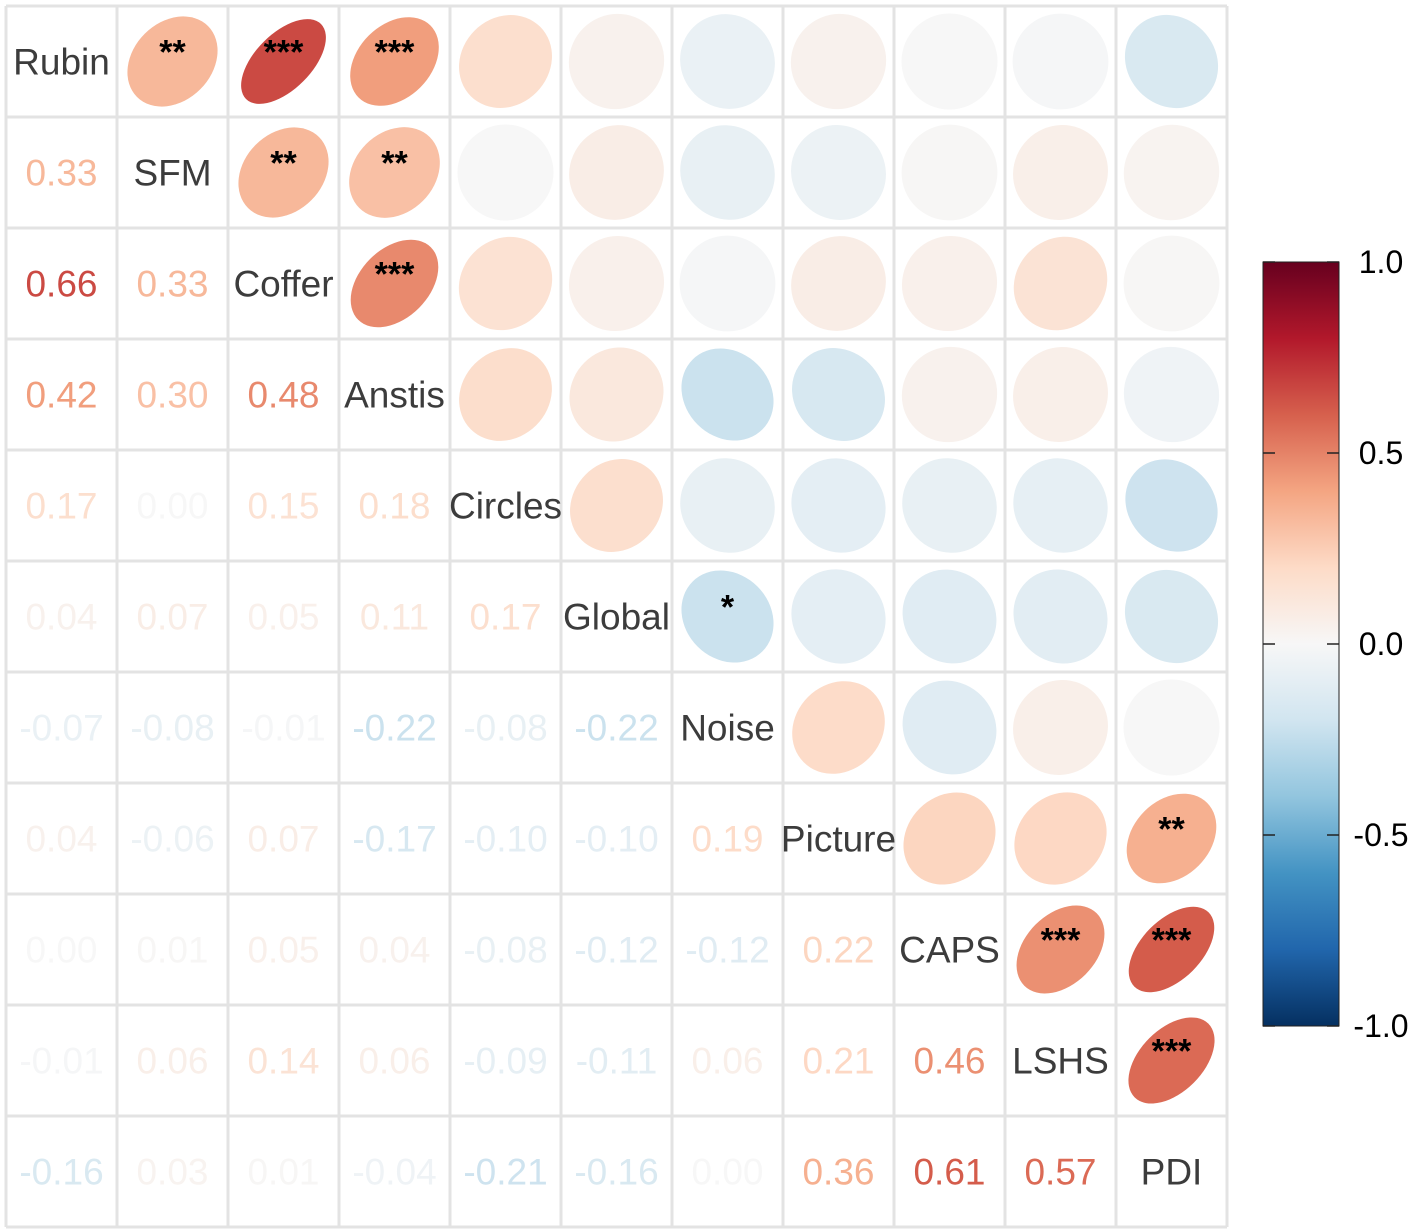 This screenshot has width=1418, height=1231. Describe the element at coordinates (61, 284) in the screenshot. I see `coefficient-label: 0.66` at that location.